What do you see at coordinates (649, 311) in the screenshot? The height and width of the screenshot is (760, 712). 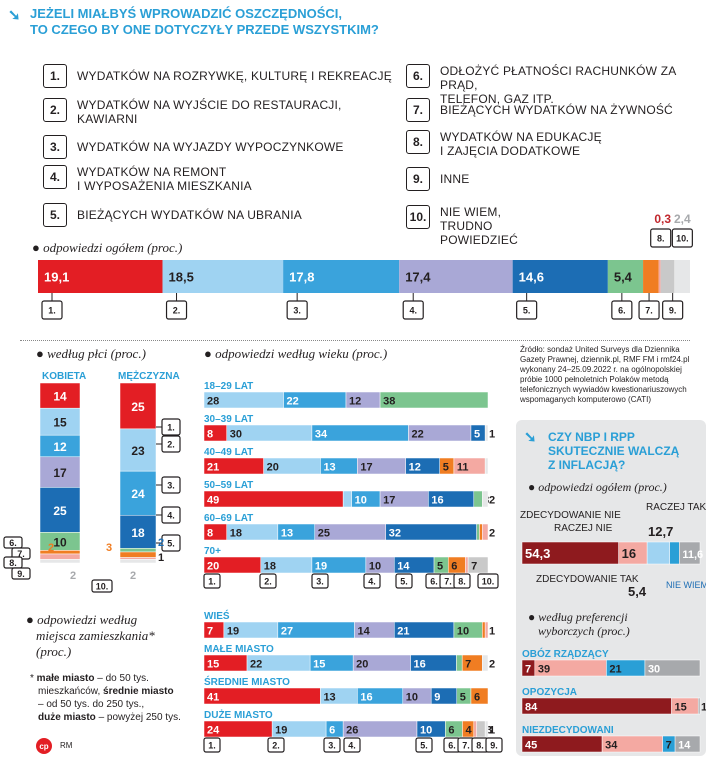 I see `overall-tag-7: 7.` at bounding box center [649, 311].